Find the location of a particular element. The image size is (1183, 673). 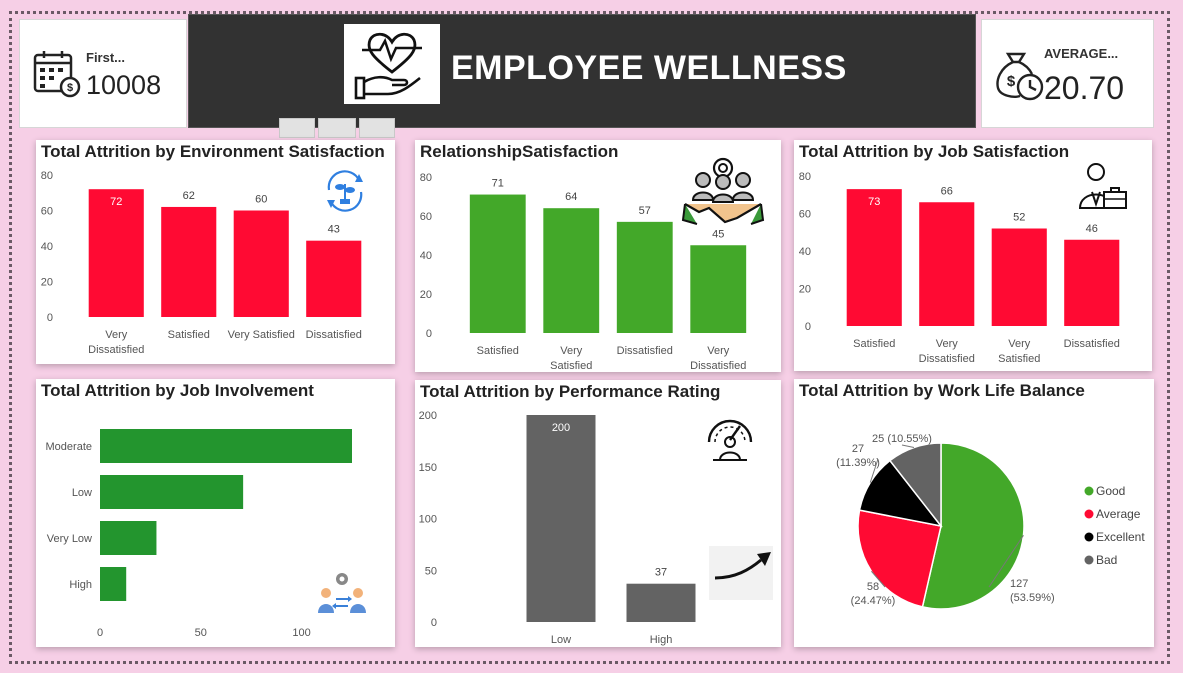

y-tick-label: 200 is located at coordinates (428, 416).